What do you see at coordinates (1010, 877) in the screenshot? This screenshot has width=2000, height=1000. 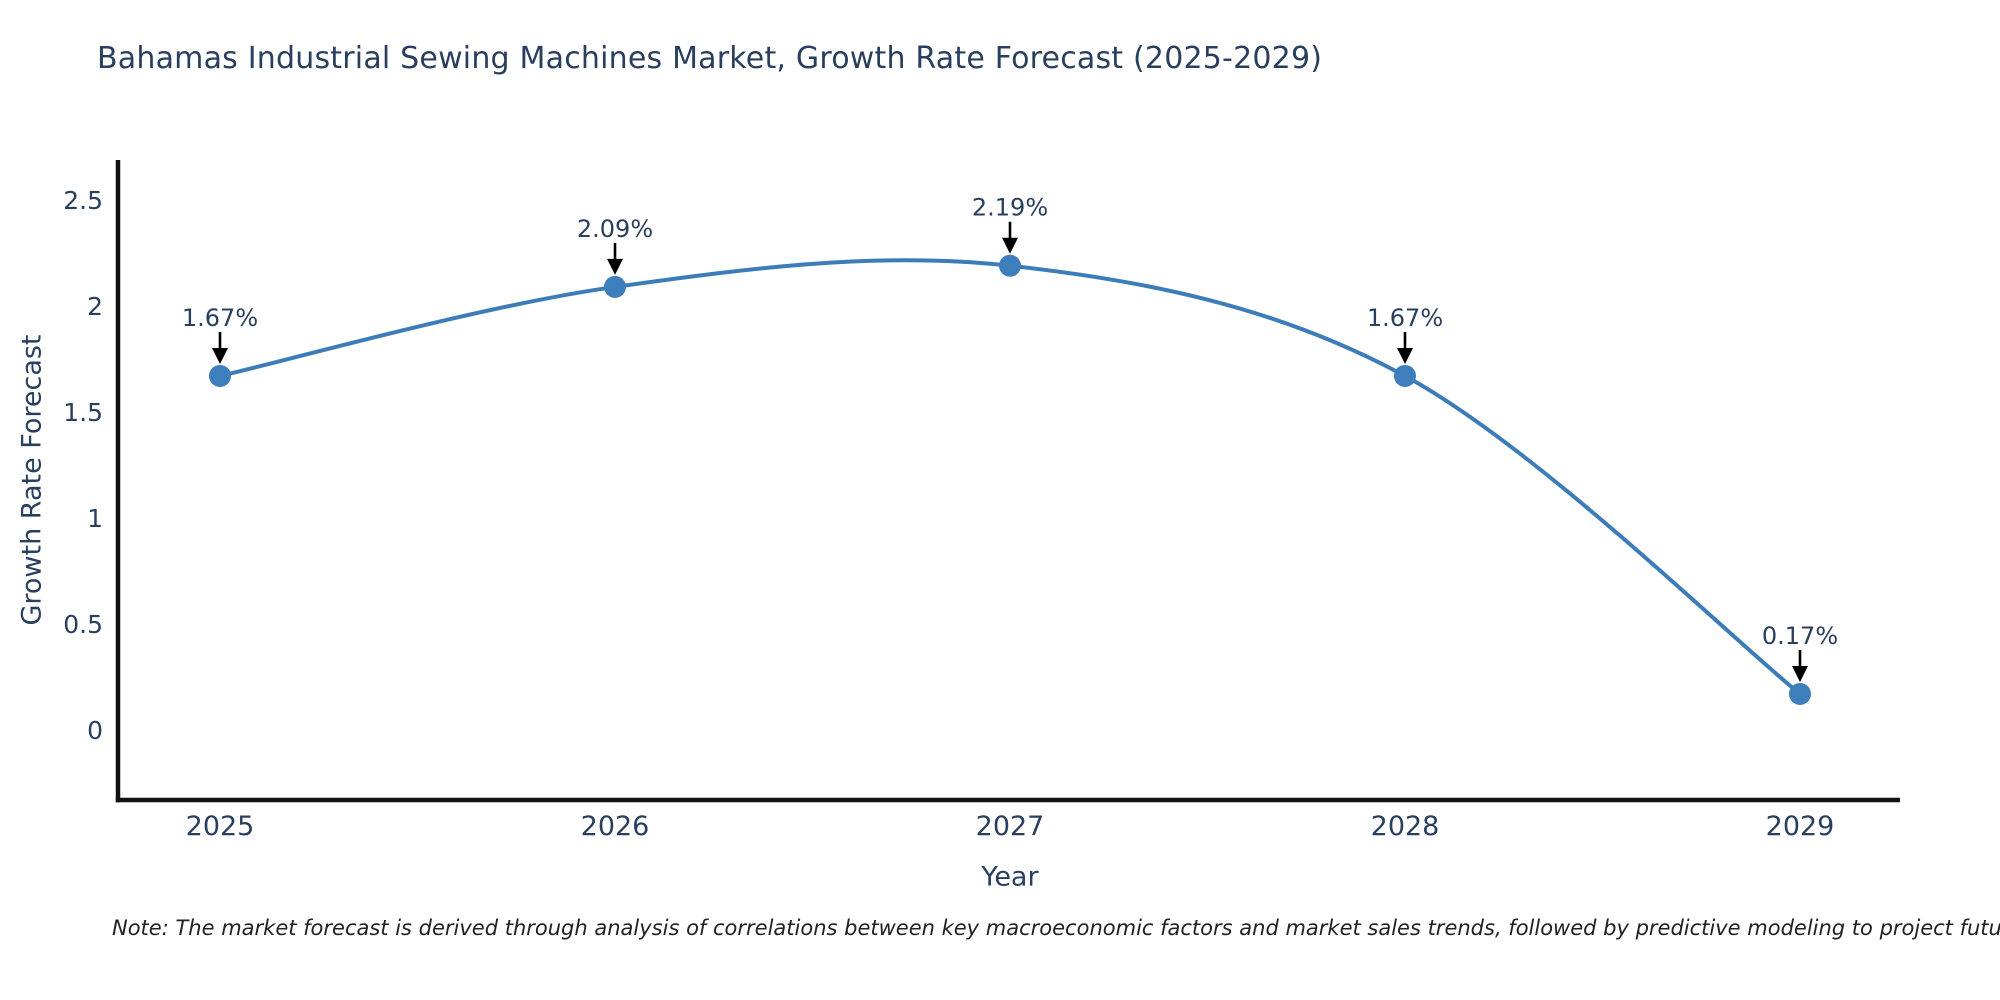 I see `x-axis-title: Year` at bounding box center [1010, 877].